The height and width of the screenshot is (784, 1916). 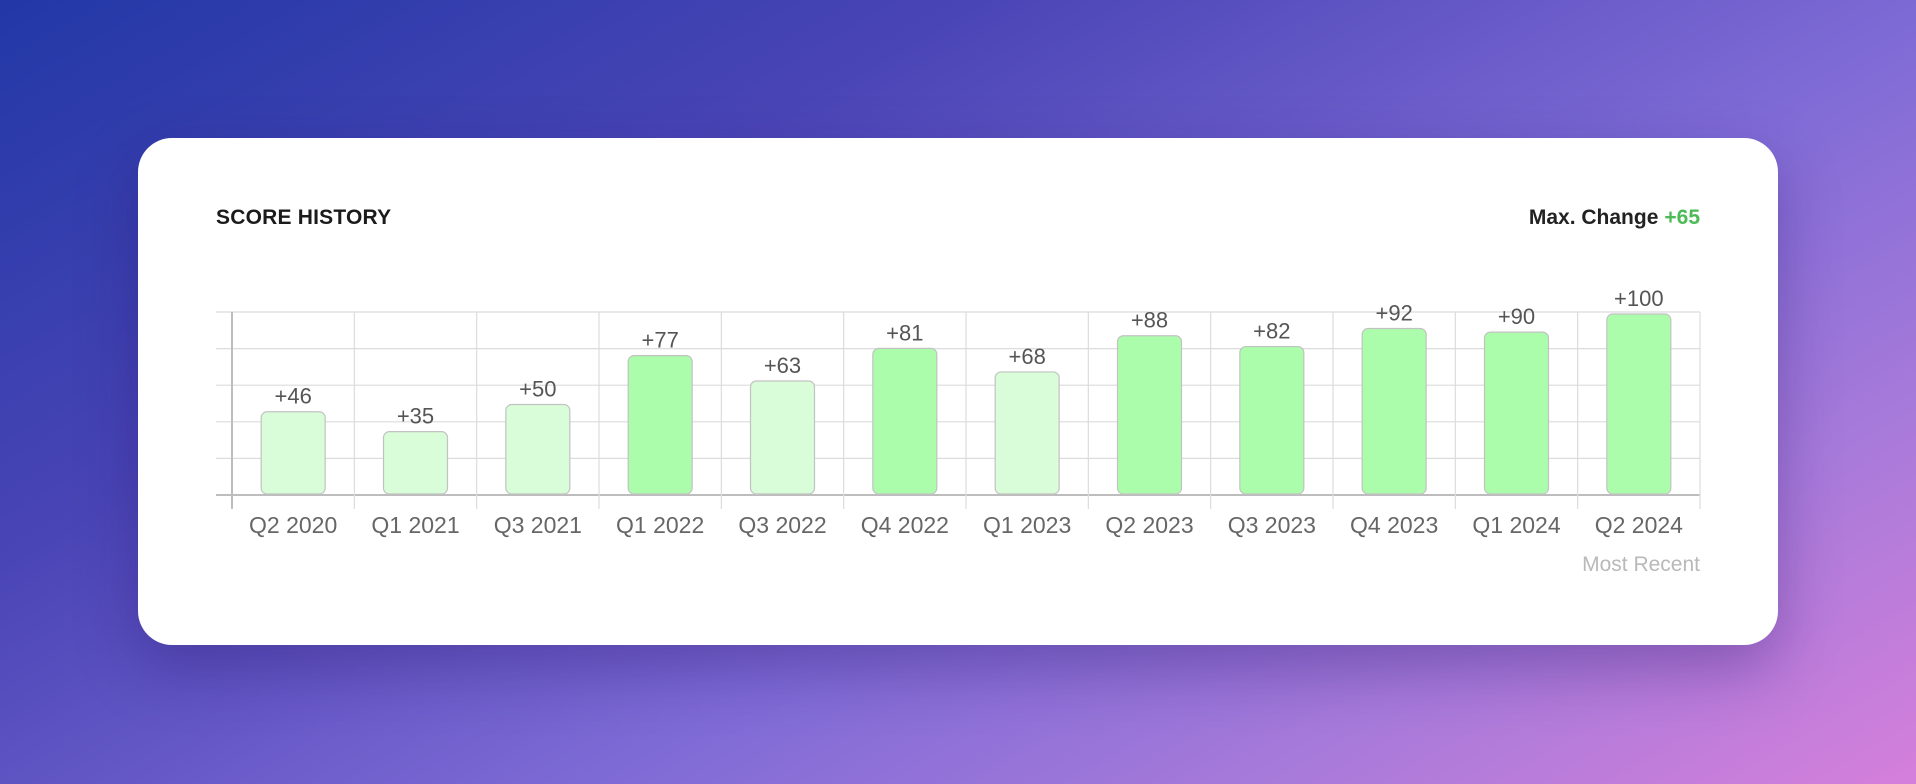 What do you see at coordinates (538, 449) in the screenshot?
I see `bar-q3-2021` at bounding box center [538, 449].